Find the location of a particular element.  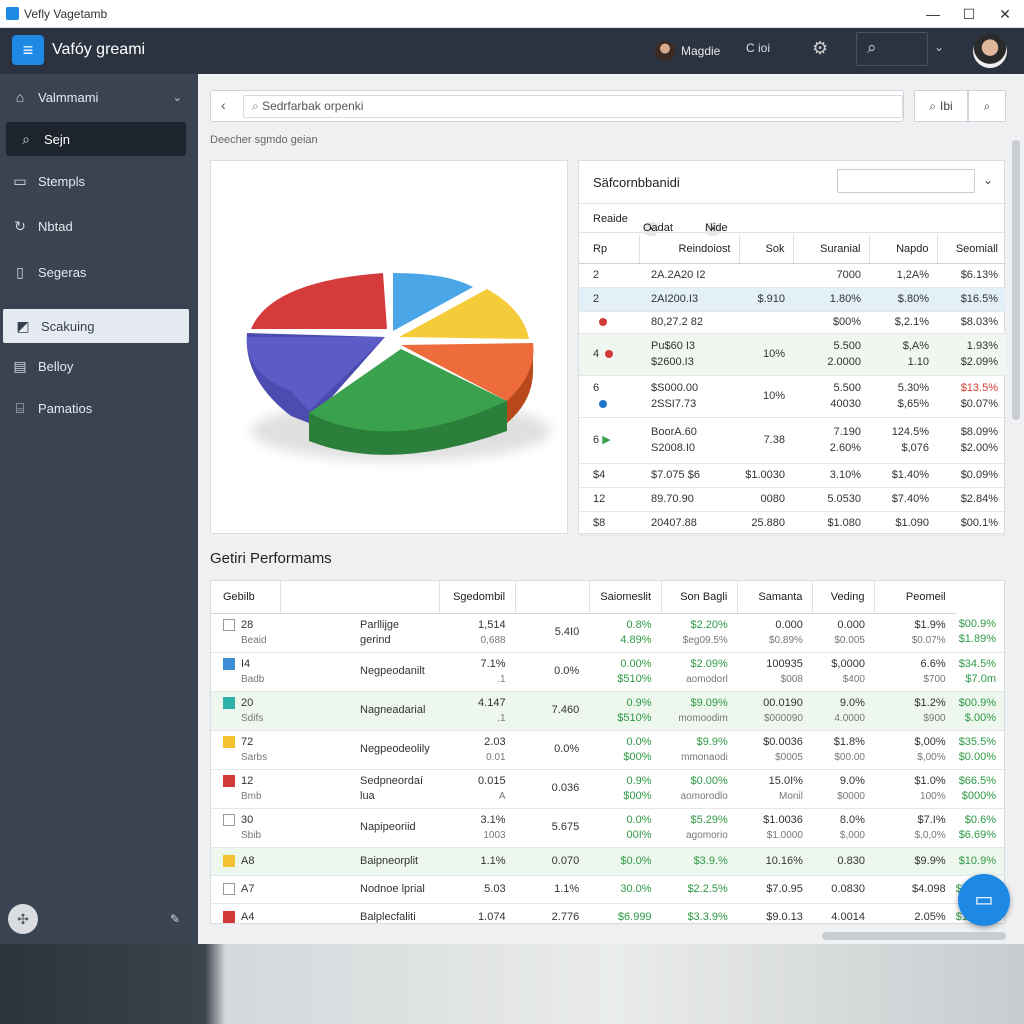

calendar-icon: ▤ is located at coordinates (20, 365).